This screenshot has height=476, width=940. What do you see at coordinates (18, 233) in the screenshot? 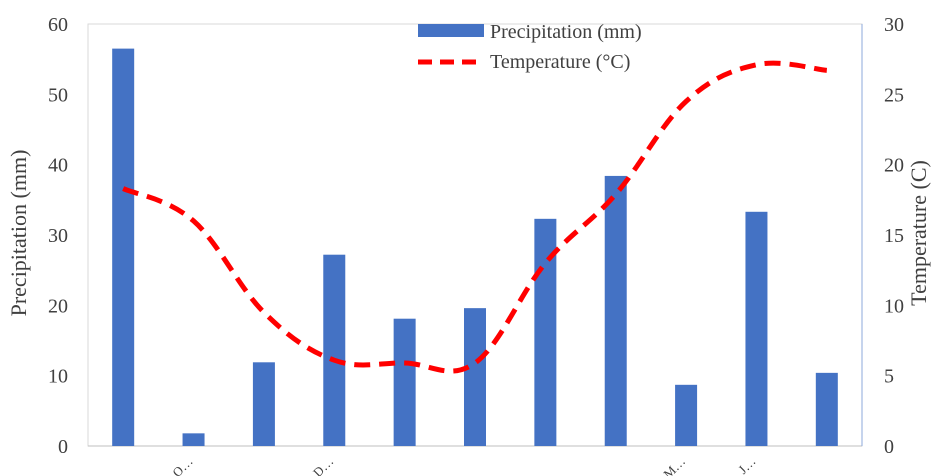
I see `left-axis-title: Precipitation (mm)` at bounding box center [18, 233].